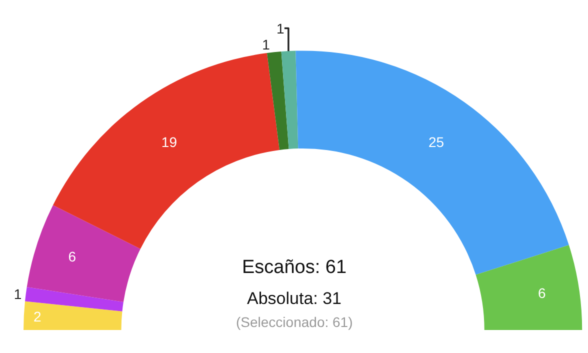 The image size is (588, 353). I want to click on data-label: 19, so click(169, 142).